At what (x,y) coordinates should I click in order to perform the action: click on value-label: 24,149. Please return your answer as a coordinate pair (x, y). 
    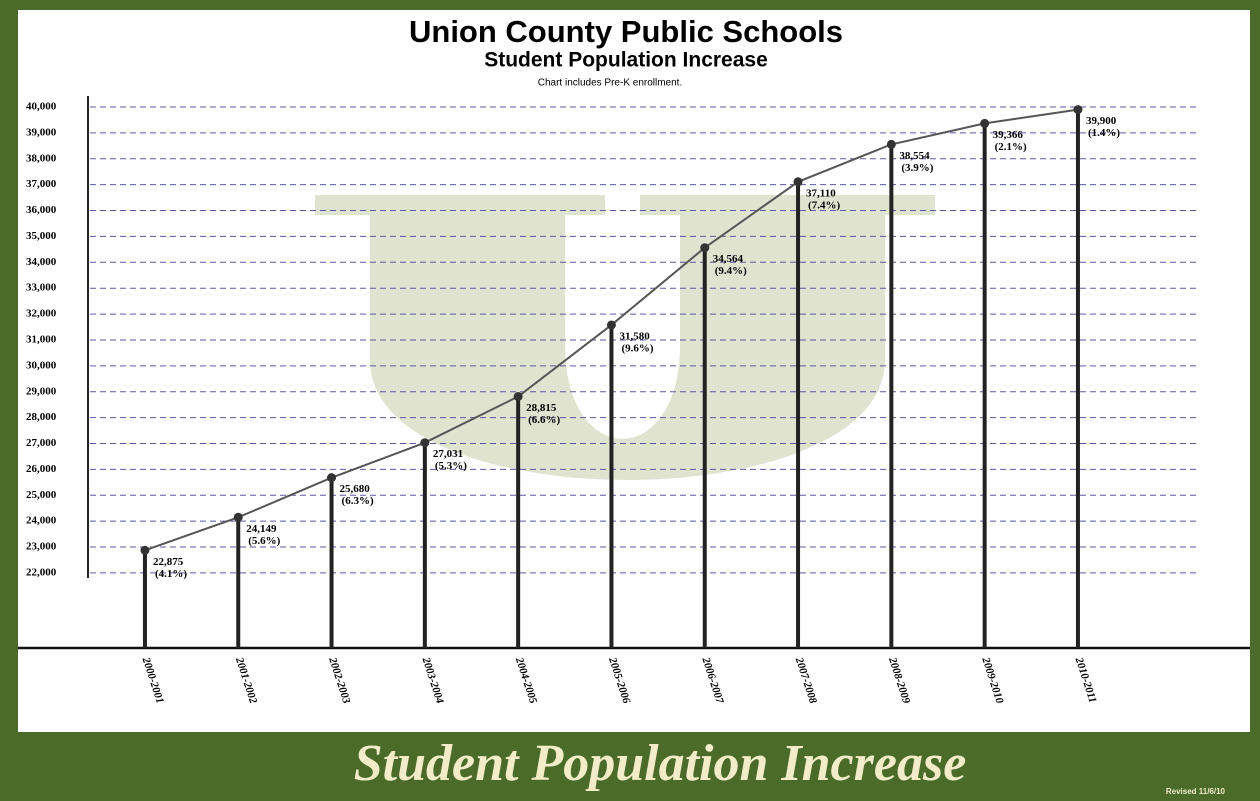
    Looking at the image, I should click on (261, 529).